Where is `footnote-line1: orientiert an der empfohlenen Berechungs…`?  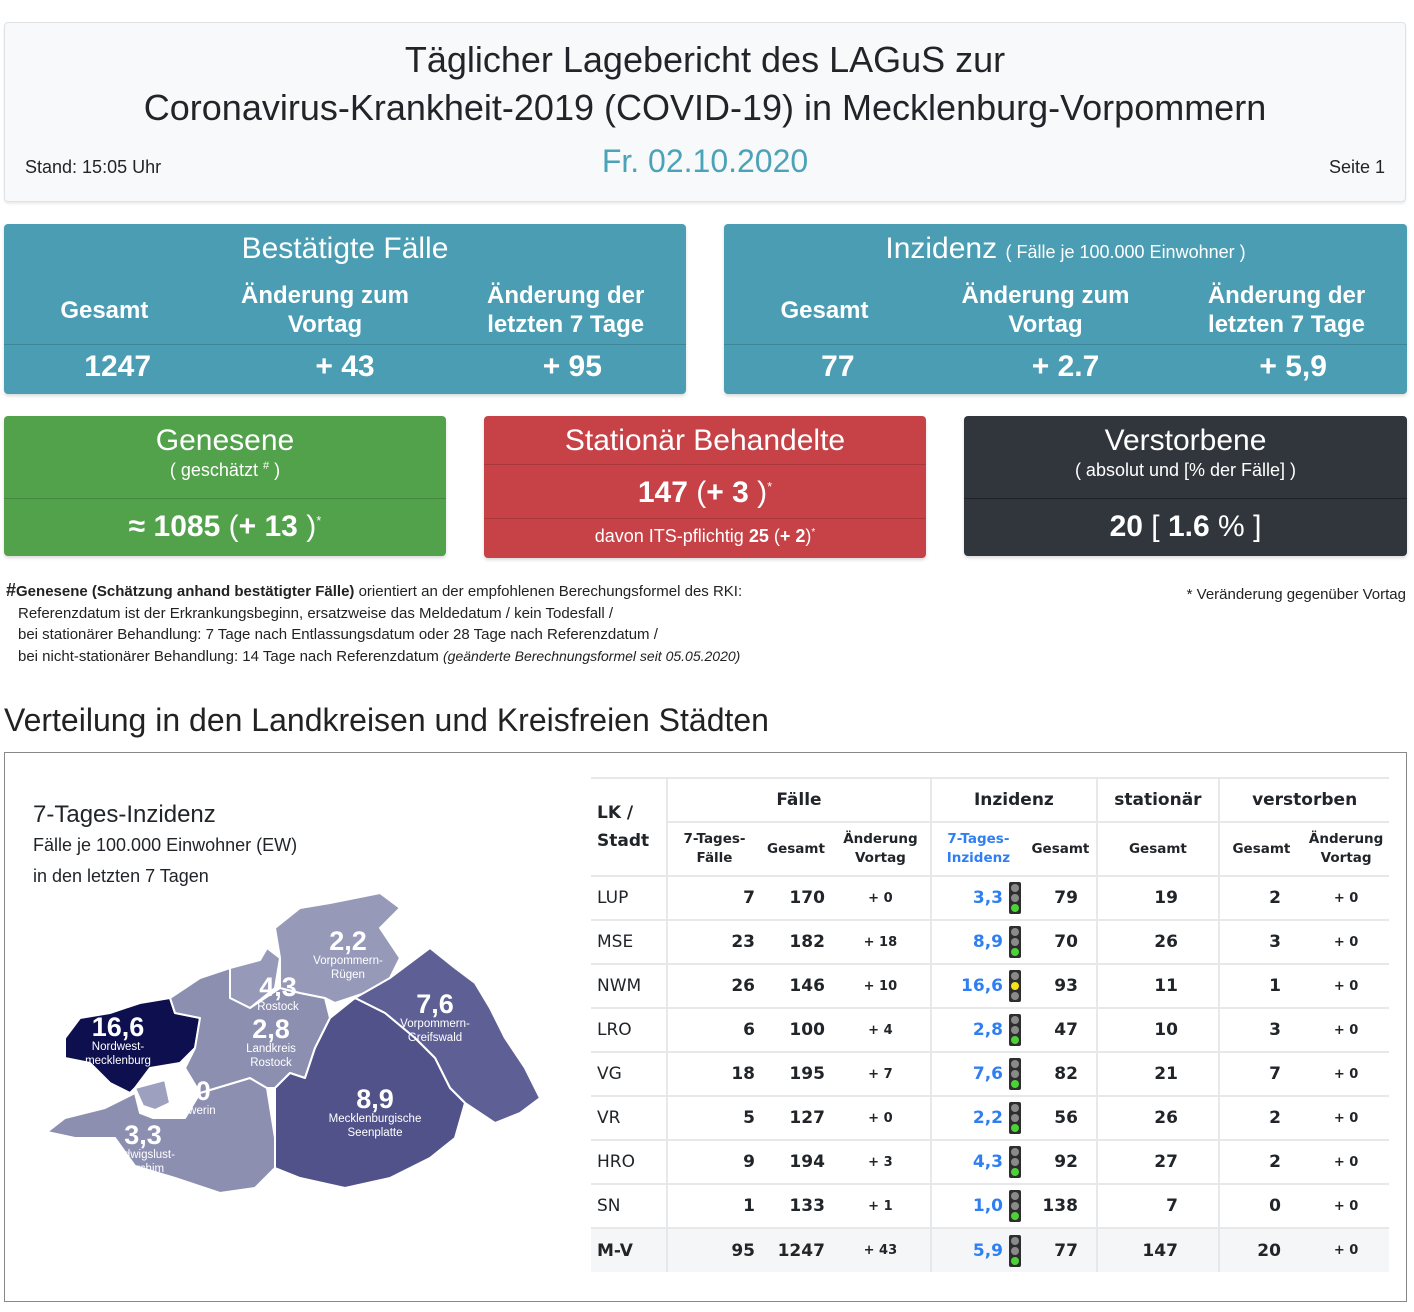 footnote-line1: orientiert an der empfohlenen Berechungs… is located at coordinates (548, 591).